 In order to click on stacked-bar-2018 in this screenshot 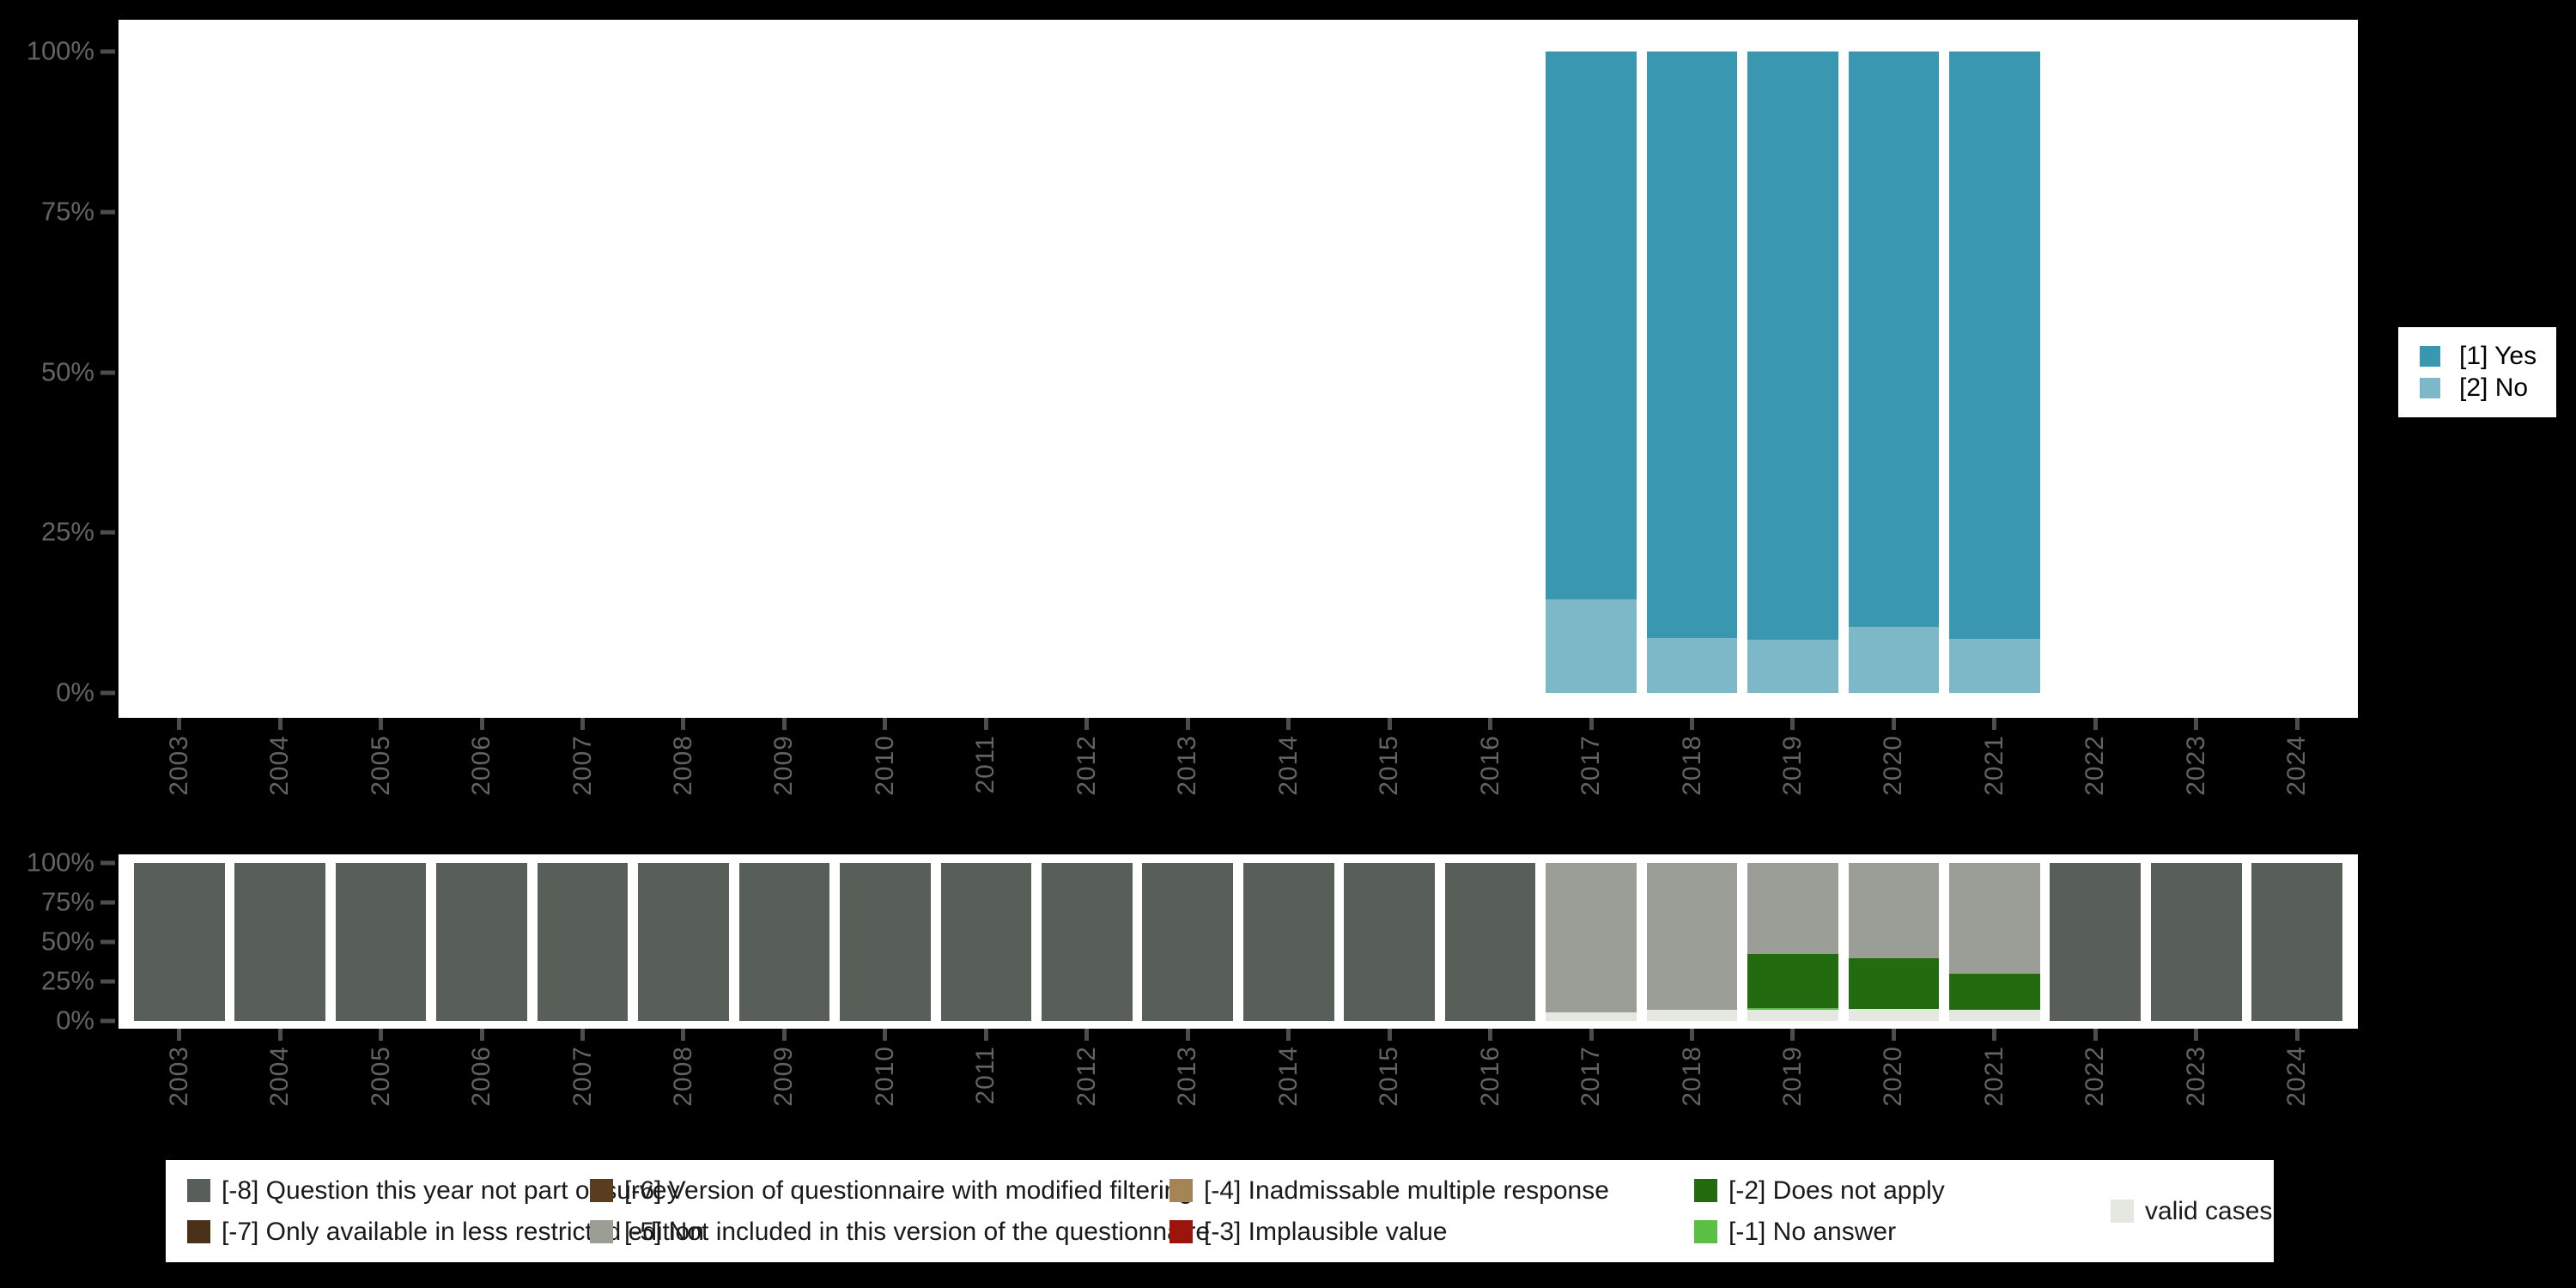, I will do `click(1692, 372)`.